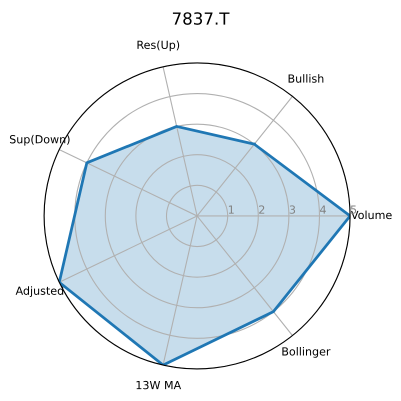 The image size is (401, 401). What do you see at coordinates (40, 292) in the screenshot?
I see `spoke-label: Adjusted` at bounding box center [40, 292].